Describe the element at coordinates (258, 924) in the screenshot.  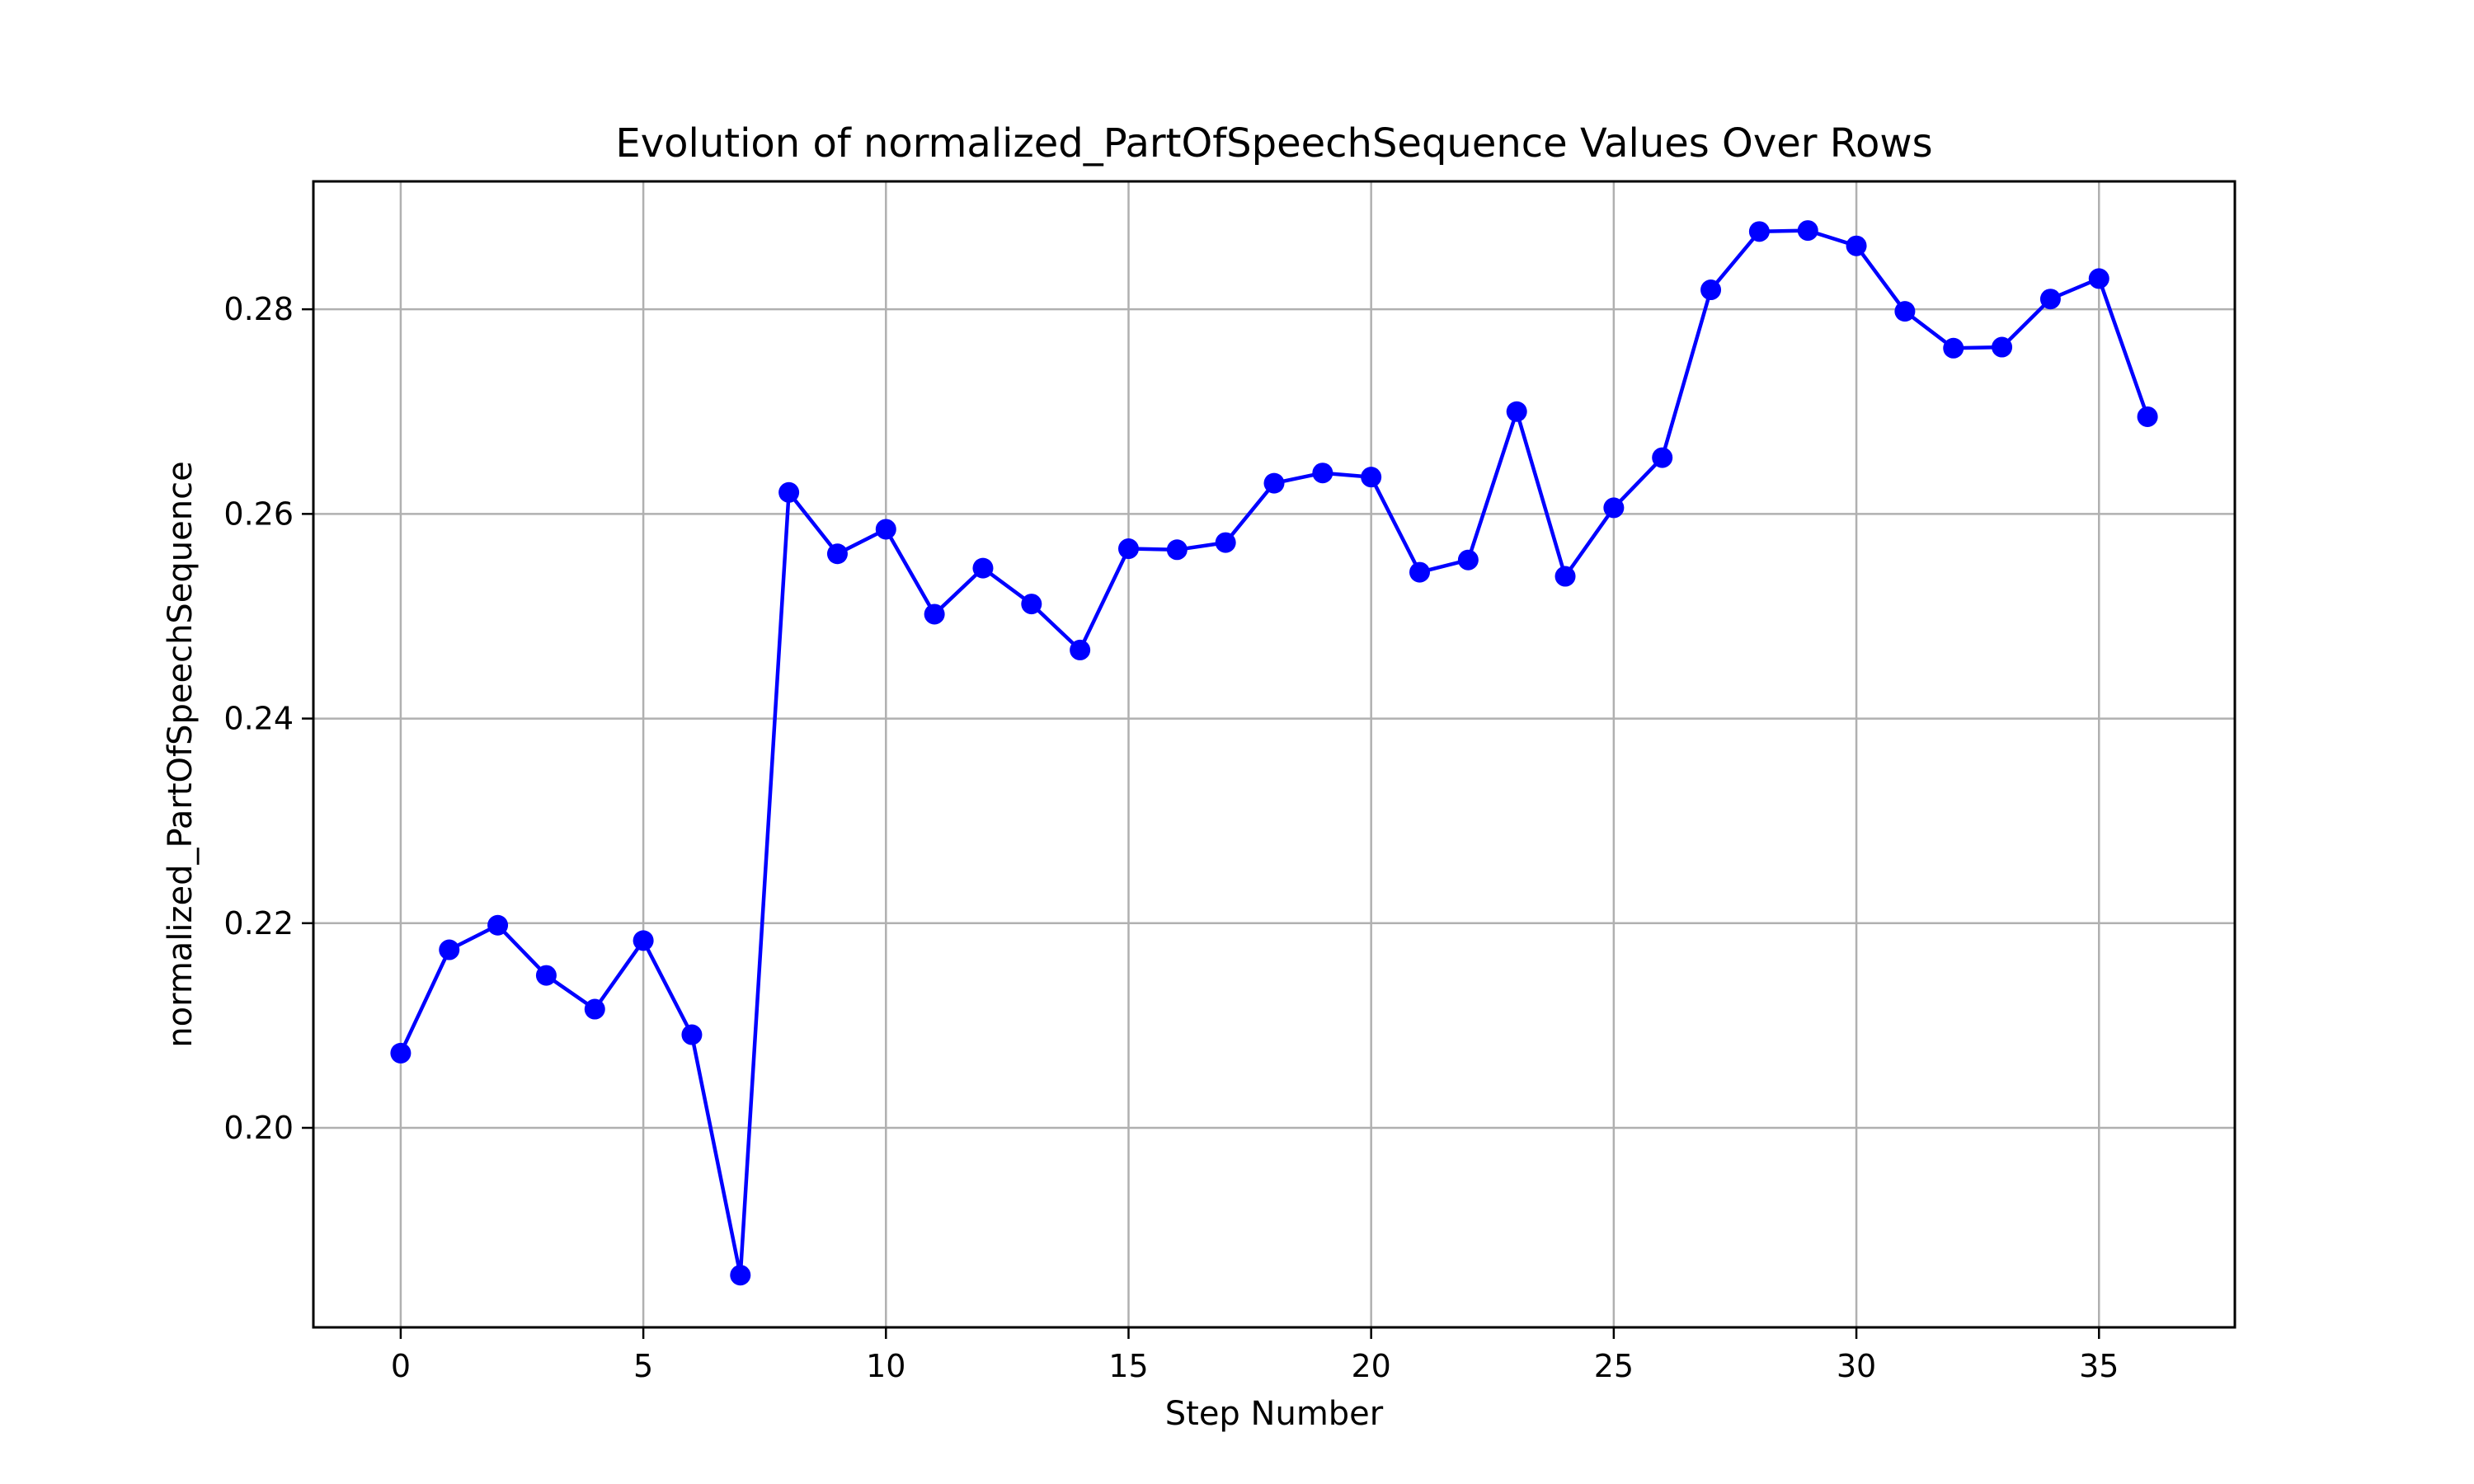
I see `y-tick-label: 0.22` at that location.